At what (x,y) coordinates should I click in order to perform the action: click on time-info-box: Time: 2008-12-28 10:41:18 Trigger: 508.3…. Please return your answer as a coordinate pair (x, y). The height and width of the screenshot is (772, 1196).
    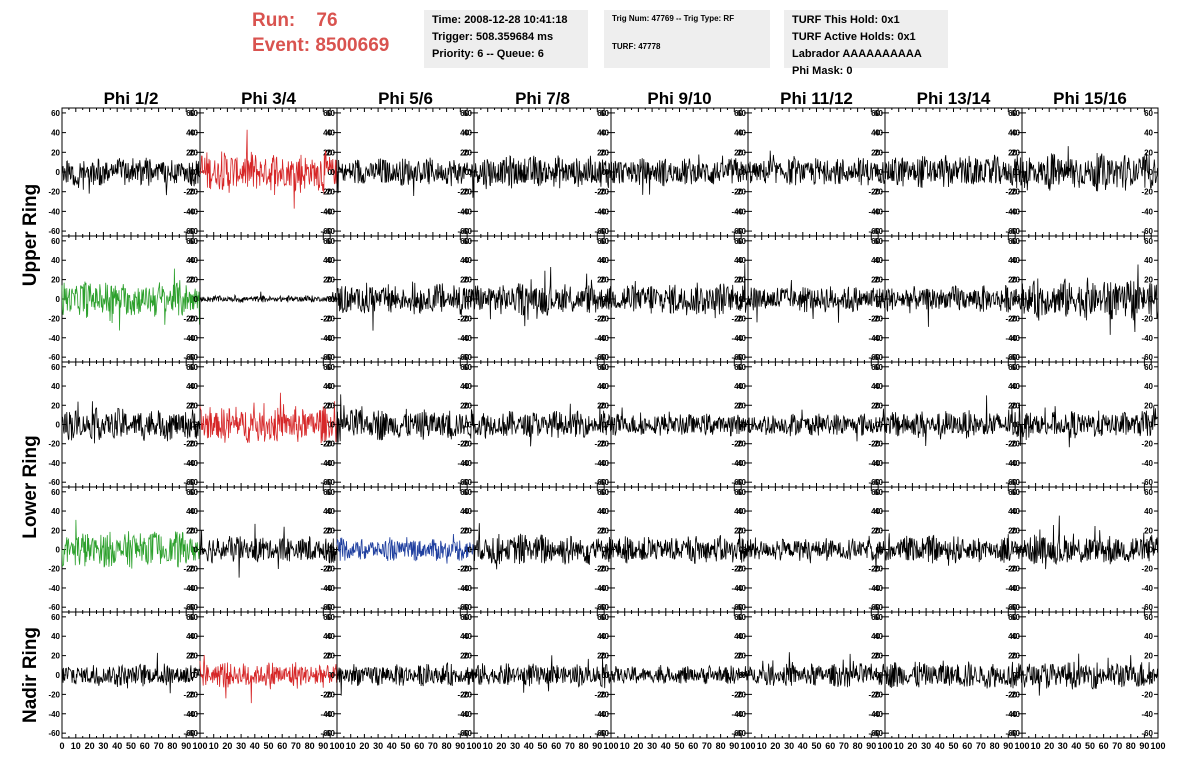
    Looking at the image, I should click on (506, 39).